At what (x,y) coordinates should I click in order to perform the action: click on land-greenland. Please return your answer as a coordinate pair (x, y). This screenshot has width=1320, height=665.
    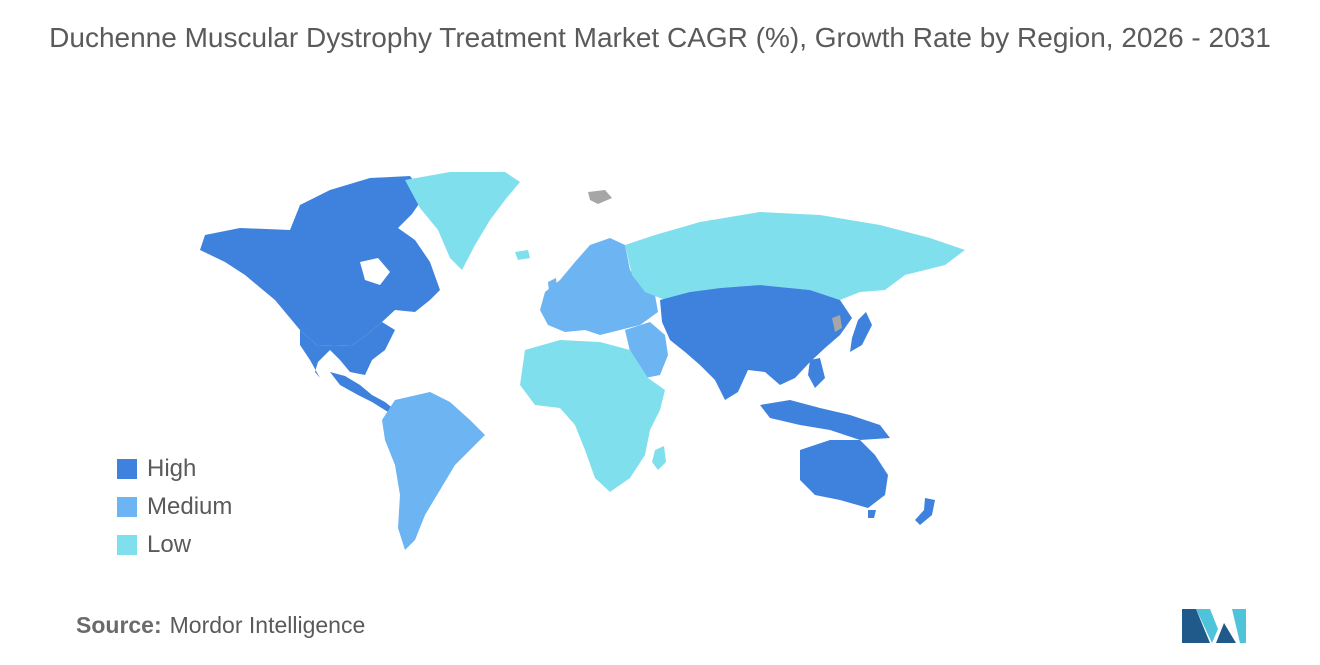
    Looking at the image, I should click on (462, 221).